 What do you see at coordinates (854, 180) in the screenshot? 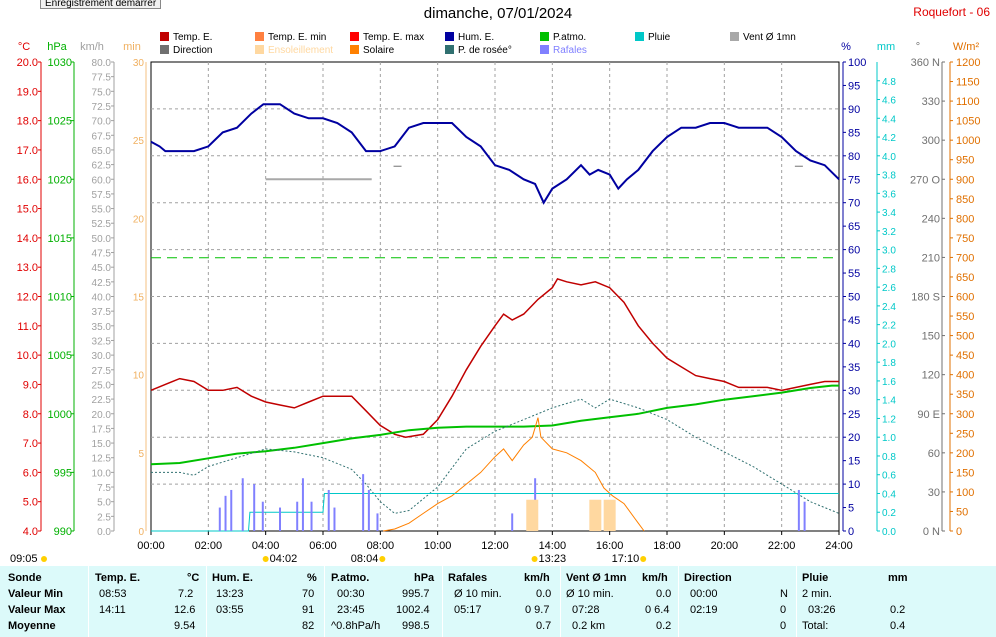
I see `hum-tick-label: 75` at bounding box center [854, 180].